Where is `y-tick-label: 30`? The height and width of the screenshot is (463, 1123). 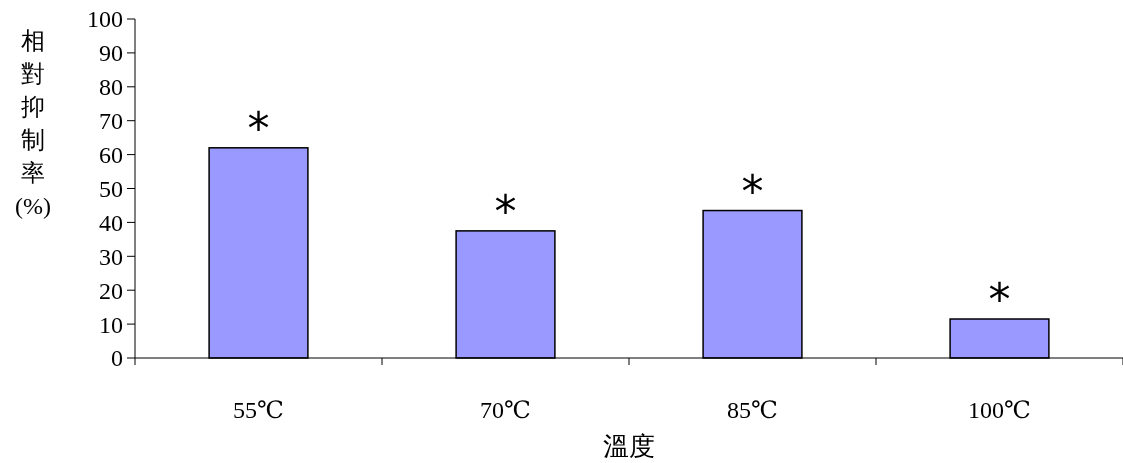 y-tick-label: 30 is located at coordinates (111, 256).